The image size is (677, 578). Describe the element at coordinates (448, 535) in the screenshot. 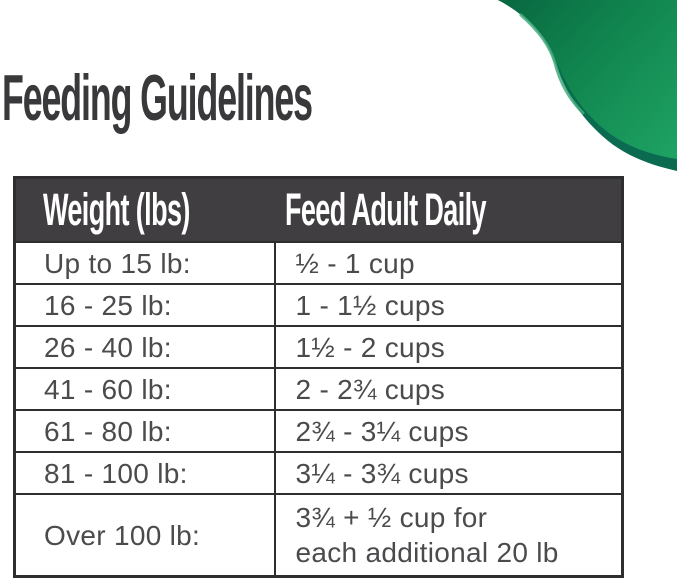

I see `amount-cell: 3¾ + ½ cup for each additional 20 lb` at that location.